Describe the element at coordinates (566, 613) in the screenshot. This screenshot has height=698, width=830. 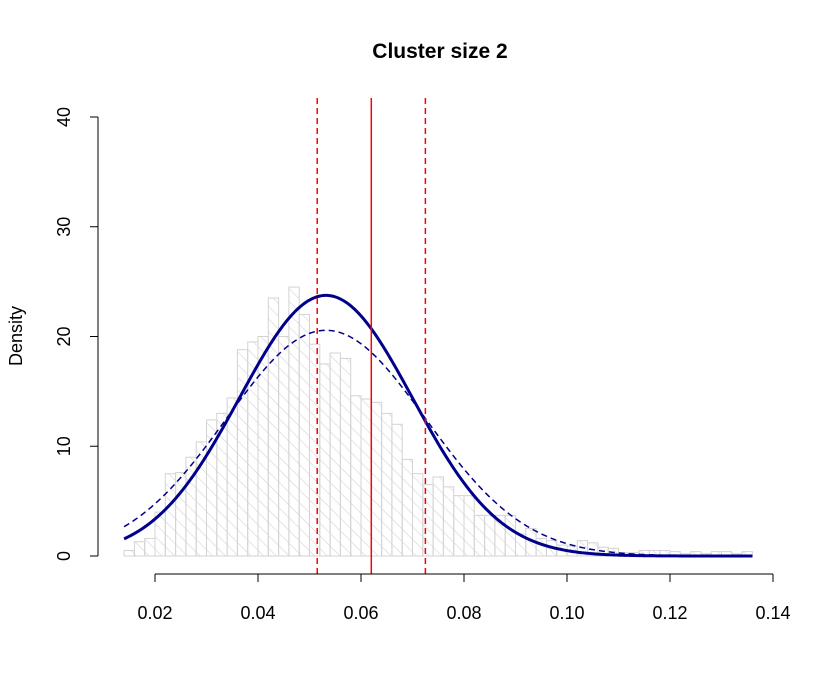
I see `x-tick-label: 0.10` at that location.